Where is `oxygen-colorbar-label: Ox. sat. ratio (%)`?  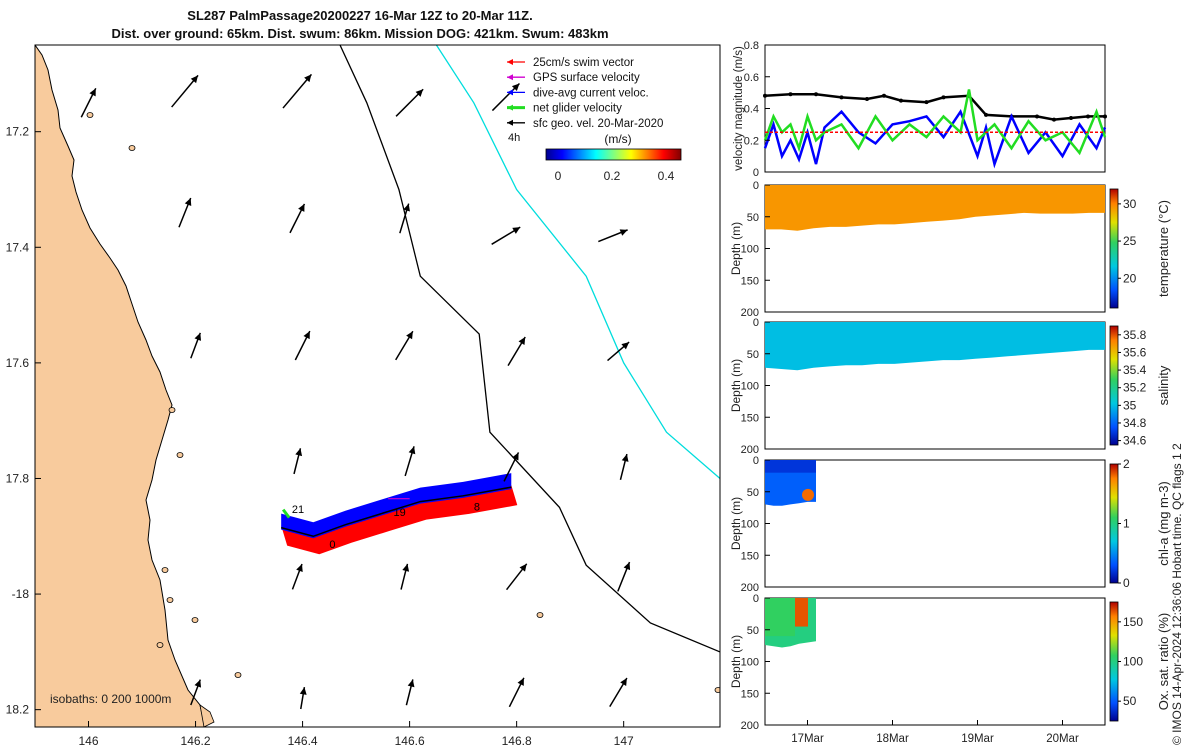 oxygen-colorbar-label: Ox. sat. ratio (%) is located at coordinates (1163, 662).